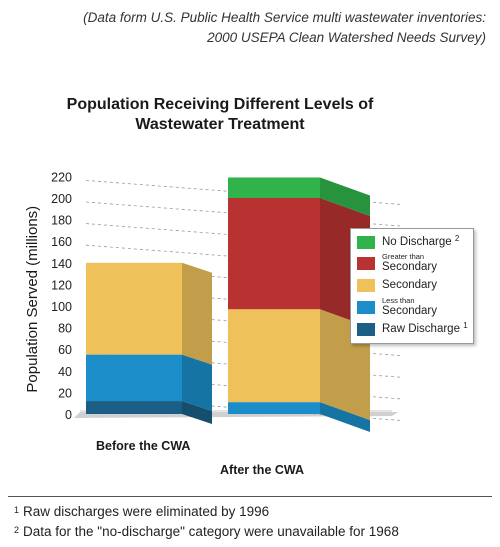 Image resolution: width=500 pixels, height=547 pixels. I want to click on legend-small-text: Less than, so click(398, 300).